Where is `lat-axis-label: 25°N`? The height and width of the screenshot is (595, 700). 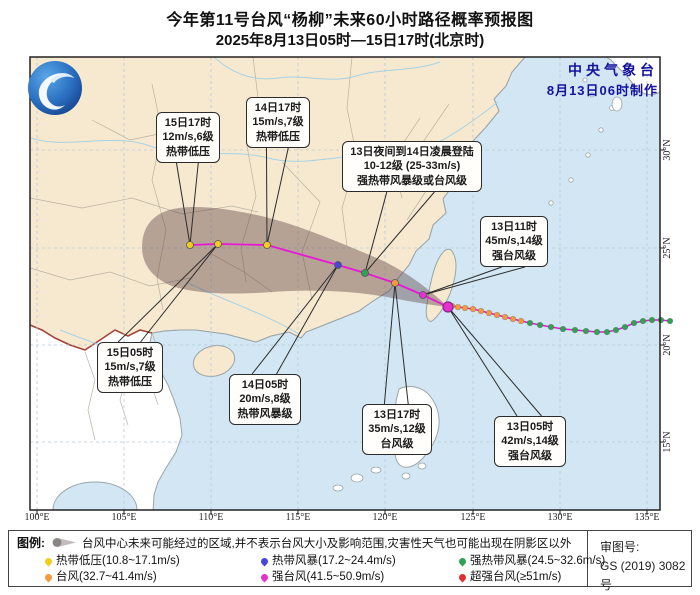
lat-axis-label: 25°N is located at coordinates (667, 248).